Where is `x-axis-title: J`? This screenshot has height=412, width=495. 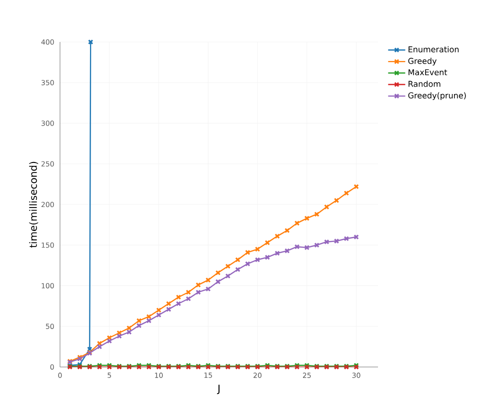 x-axis-title: J is located at coordinates (218, 389).